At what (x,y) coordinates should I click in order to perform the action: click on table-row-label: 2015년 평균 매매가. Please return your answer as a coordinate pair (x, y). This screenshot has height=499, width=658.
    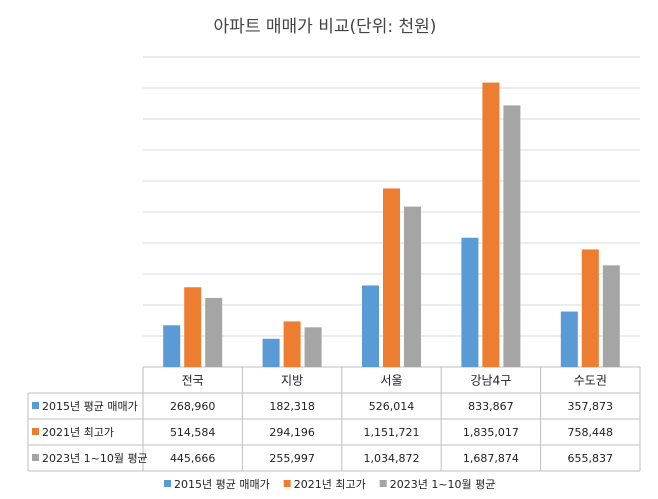
    Looking at the image, I should click on (90, 406).